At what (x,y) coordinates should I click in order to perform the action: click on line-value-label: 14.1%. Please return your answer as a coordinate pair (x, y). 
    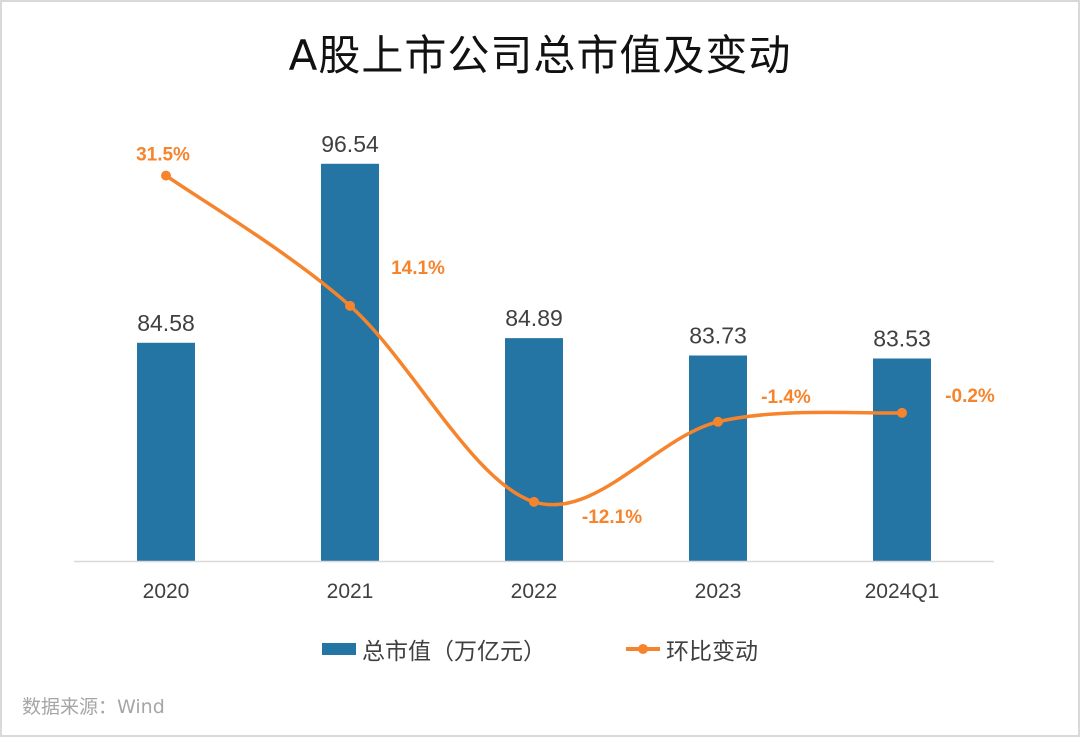
    Looking at the image, I should click on (418, 268).